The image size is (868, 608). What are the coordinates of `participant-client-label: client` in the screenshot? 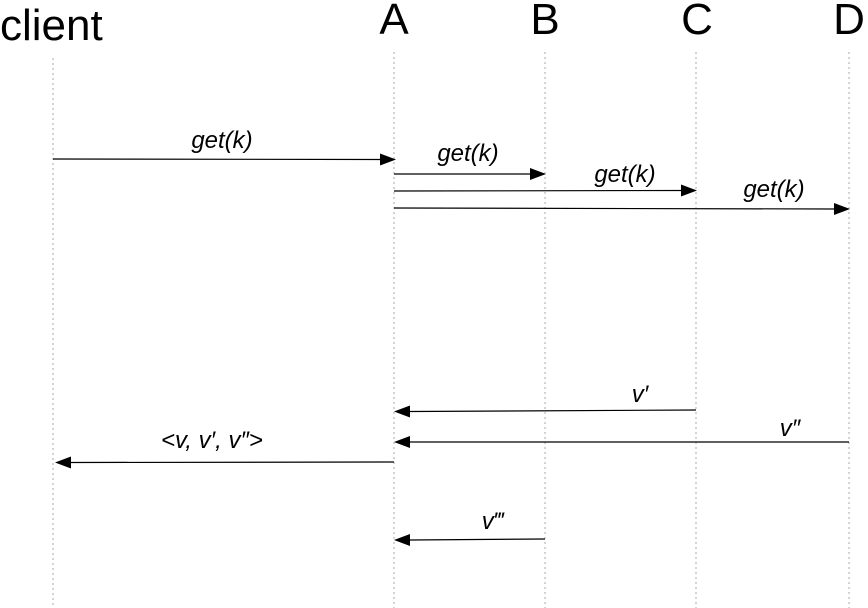 It's located at (51, 25).